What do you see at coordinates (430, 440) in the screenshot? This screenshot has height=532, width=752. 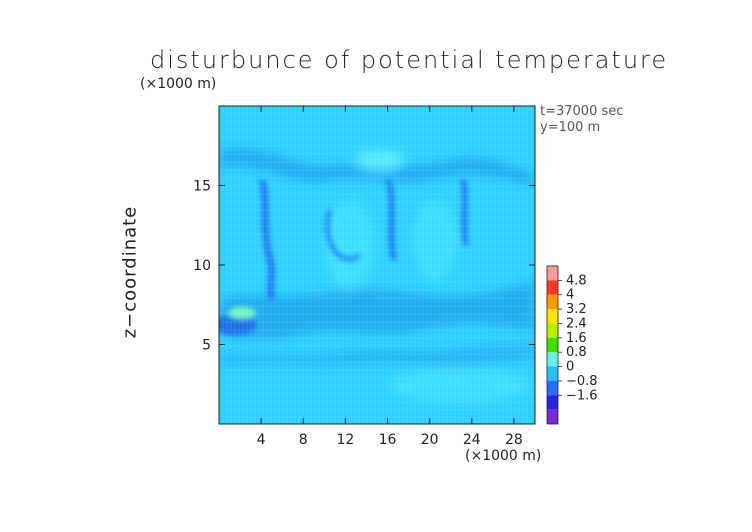 I see `x-tick-label: 20` at bounding box center [430, 440].